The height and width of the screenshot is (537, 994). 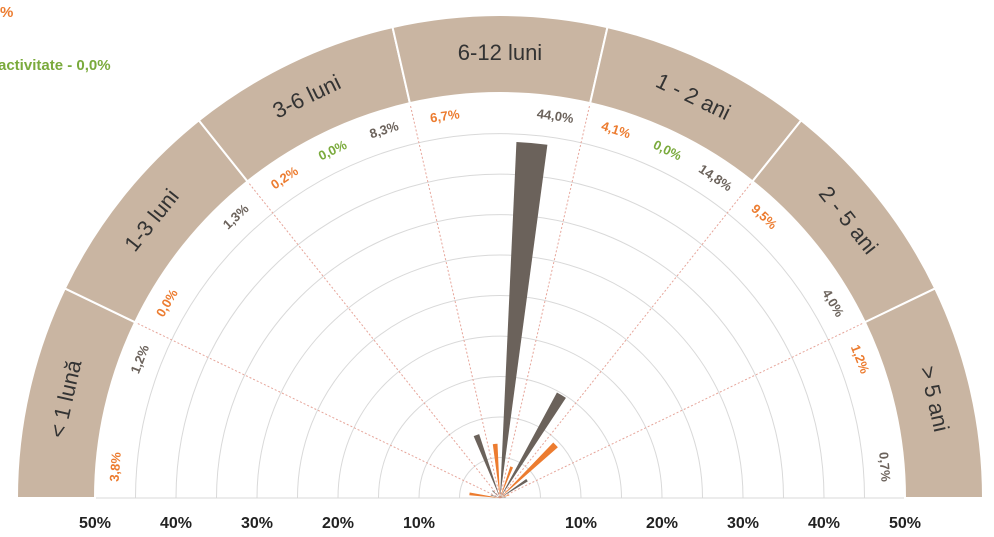 I want to click on value-label-orange: 4,1%, so click(x=616, y=129).